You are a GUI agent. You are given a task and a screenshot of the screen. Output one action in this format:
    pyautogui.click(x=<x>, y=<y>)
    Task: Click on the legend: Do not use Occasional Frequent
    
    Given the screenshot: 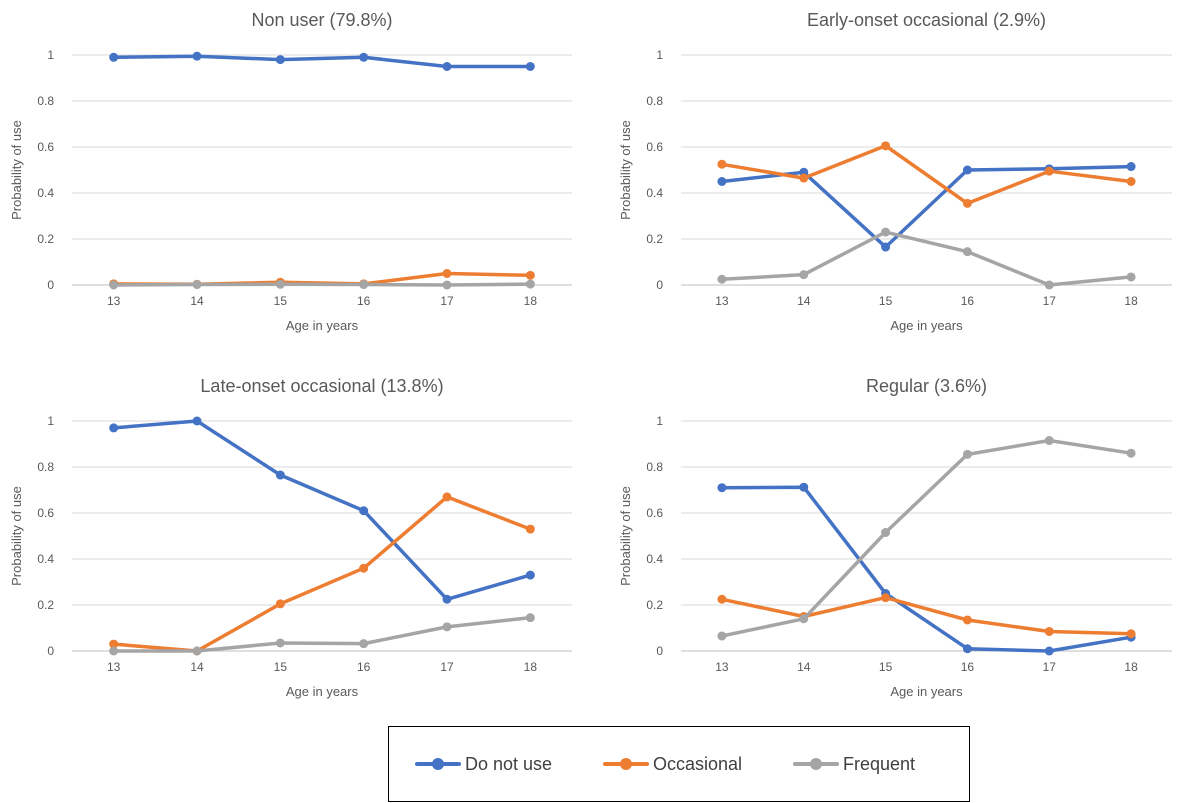 What is the action you would take?
    pyautogui.click(x=679, y=764)
    